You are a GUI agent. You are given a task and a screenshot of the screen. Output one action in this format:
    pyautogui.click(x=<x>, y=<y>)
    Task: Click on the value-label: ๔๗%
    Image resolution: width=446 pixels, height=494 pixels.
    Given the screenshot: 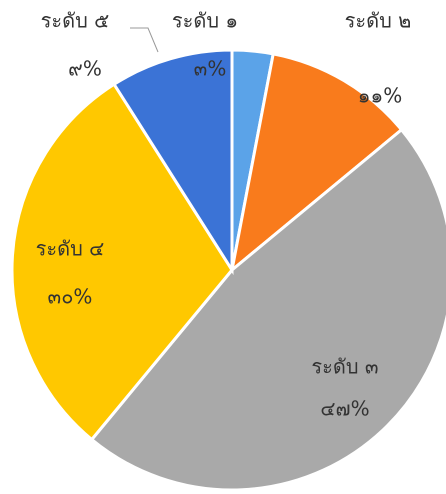 What is the action you would take?
    pyautogui.click(x=344, y=409)
    